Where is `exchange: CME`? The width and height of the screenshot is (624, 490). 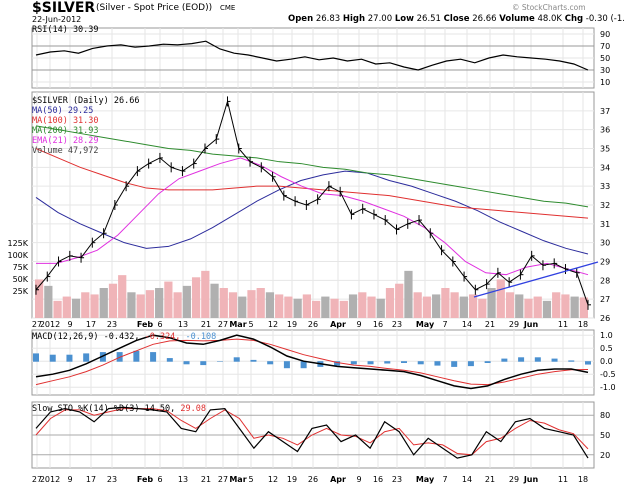
exchange: CME is located at coordinates (228, 8).